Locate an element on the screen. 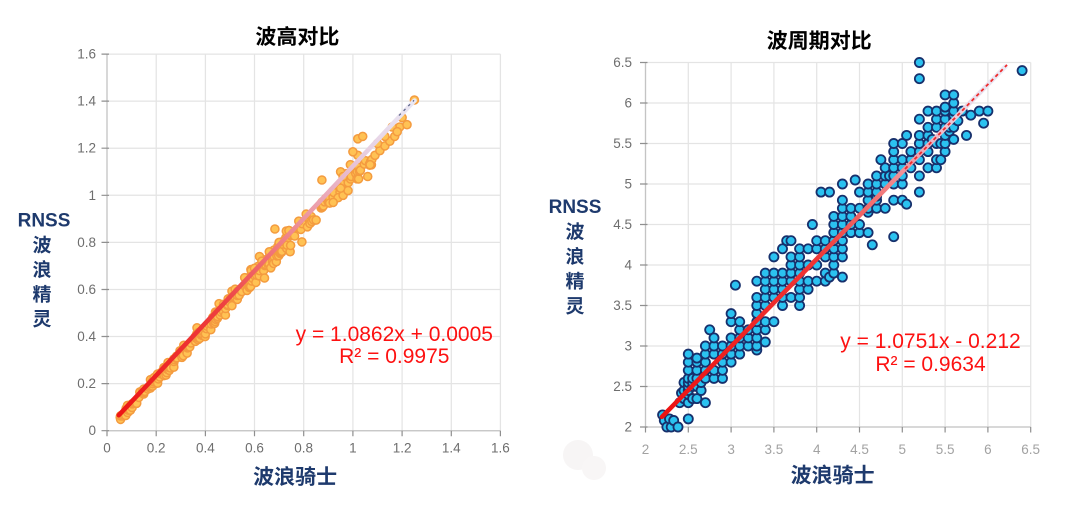 The height and width of the screenshot is (514, 1080). svg-text: y = 1.0862x + 0.0005 is located at coordinates (394, 334).